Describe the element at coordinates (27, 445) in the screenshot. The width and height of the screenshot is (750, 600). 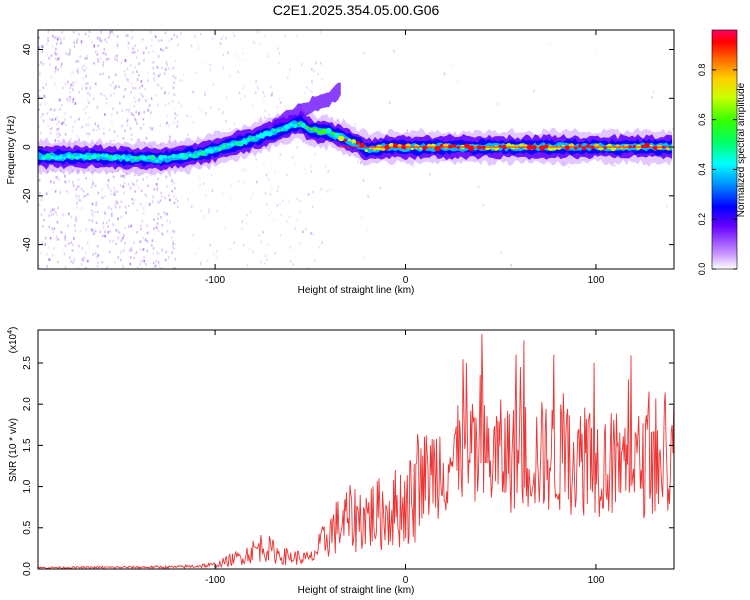
I see `snr-y-tick-label: 1.5` at that location.